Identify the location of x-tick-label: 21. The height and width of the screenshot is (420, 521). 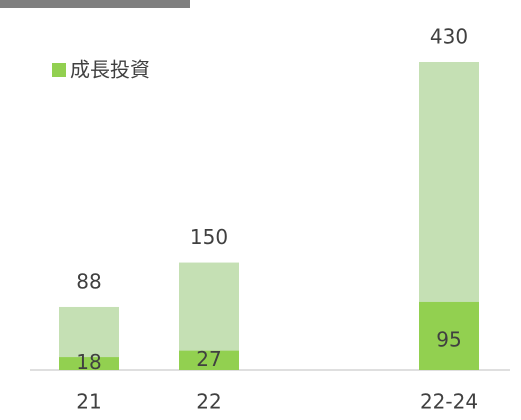
(88, 402).